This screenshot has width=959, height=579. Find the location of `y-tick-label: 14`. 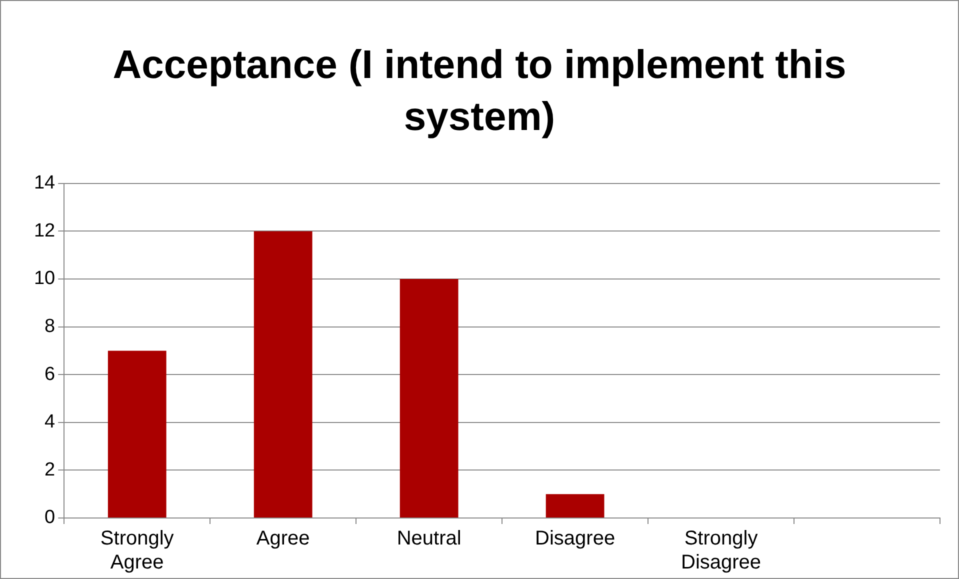

y-tick-label: 14 is located at coordinates (45, 183).